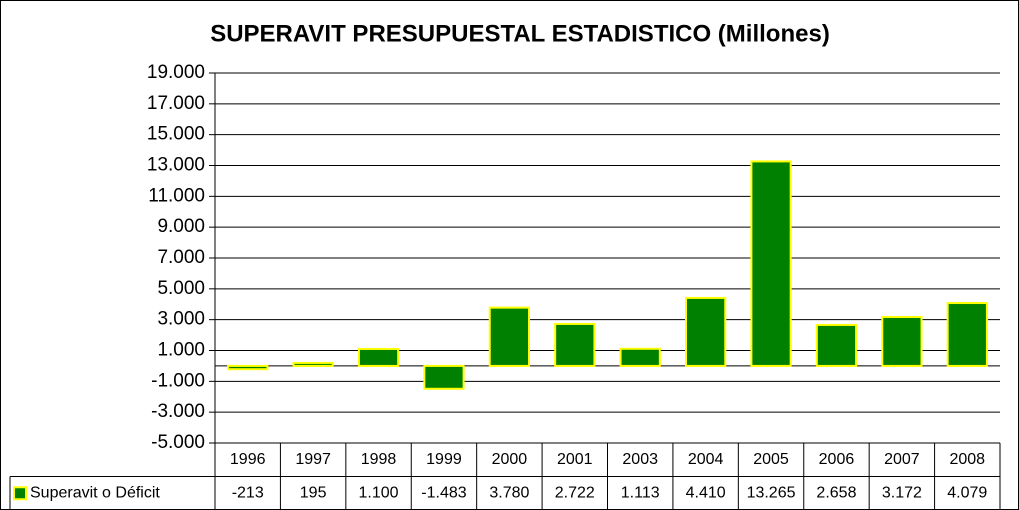 The height and width of the screenshot is (510, 1019). What do you see at coordinates (248, 459) in the screenshot?
I see `x-tick-label: 1996` at bounding box center [248, 459].